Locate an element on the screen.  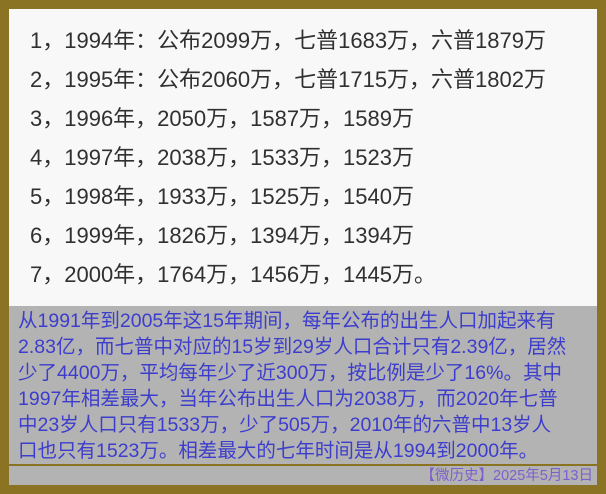
analysis-text-line: 2.83亿，而七普中对应的15岁到29岁人口合计只有2.39亿，居然 is located at coordinates (292, 347).